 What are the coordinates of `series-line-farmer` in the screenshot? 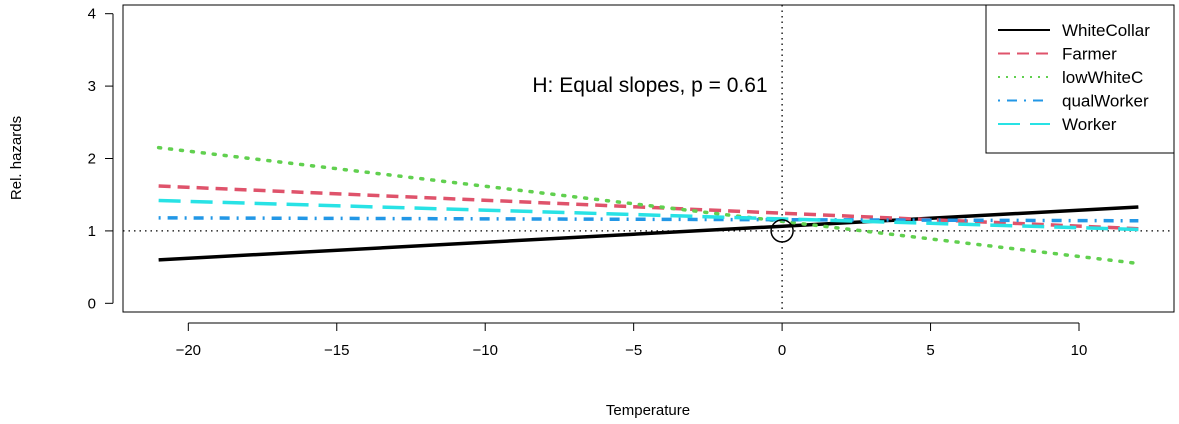 It's located at (648, 207).